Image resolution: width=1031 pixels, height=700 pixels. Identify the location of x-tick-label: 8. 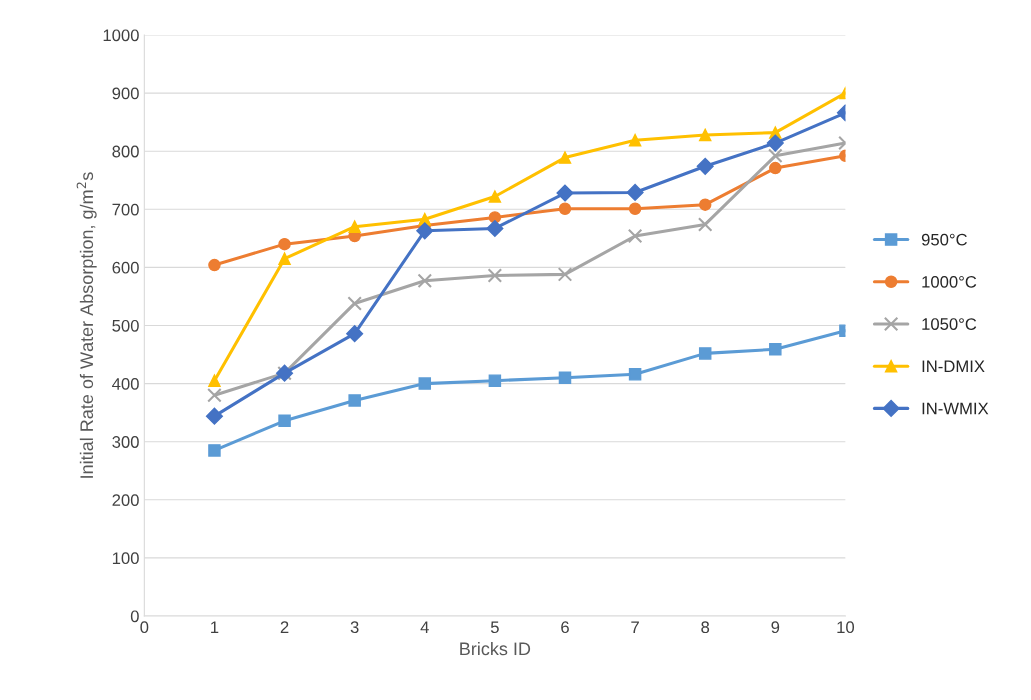
(705, 627).